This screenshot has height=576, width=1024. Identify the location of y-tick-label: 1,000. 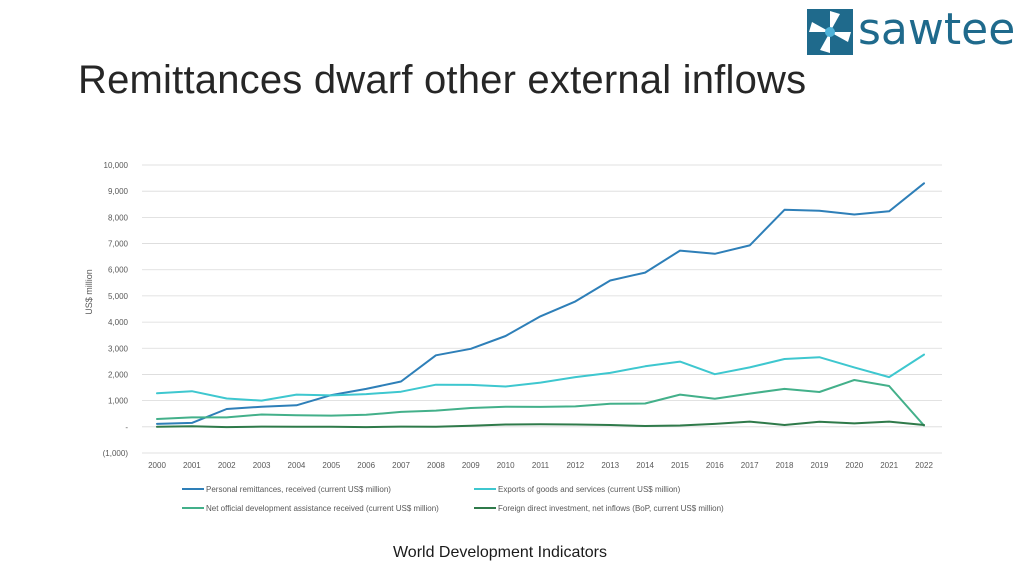
(118, 401).